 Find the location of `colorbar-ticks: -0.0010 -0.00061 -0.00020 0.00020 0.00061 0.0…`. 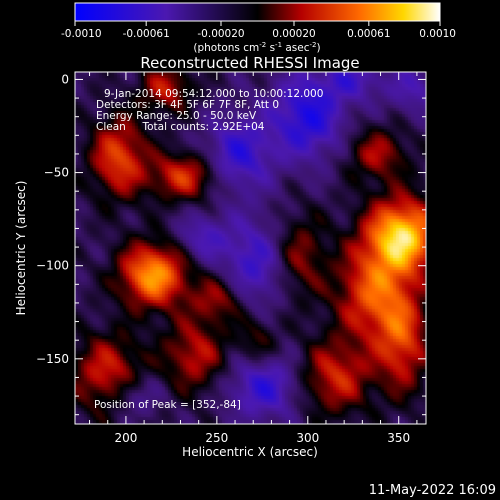

colorbar-ticks: -0.0010 -0.00061 -0.00020 0.00020 0.00061 0.0… is located at coordinates (258, 30).